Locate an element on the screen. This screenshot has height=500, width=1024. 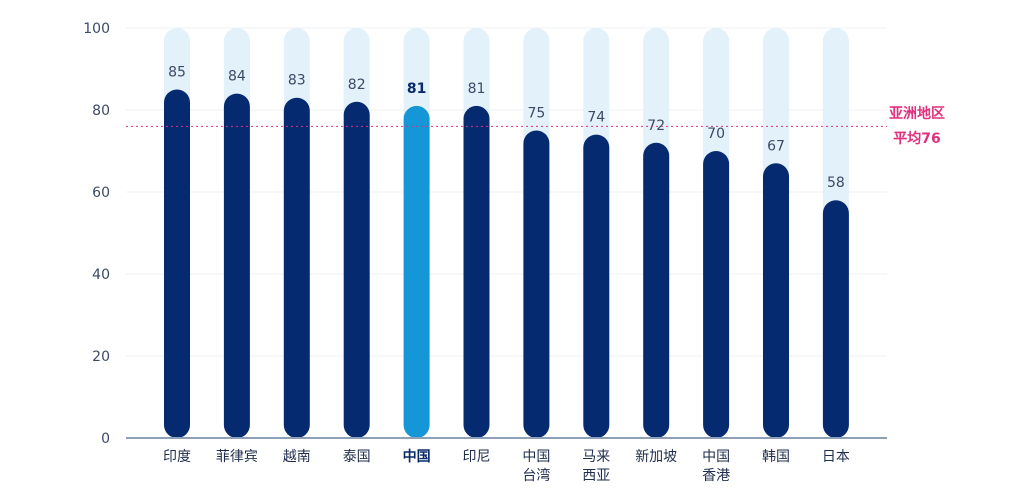
x-tick-label: 马来 is located at coordinates (596, 457).